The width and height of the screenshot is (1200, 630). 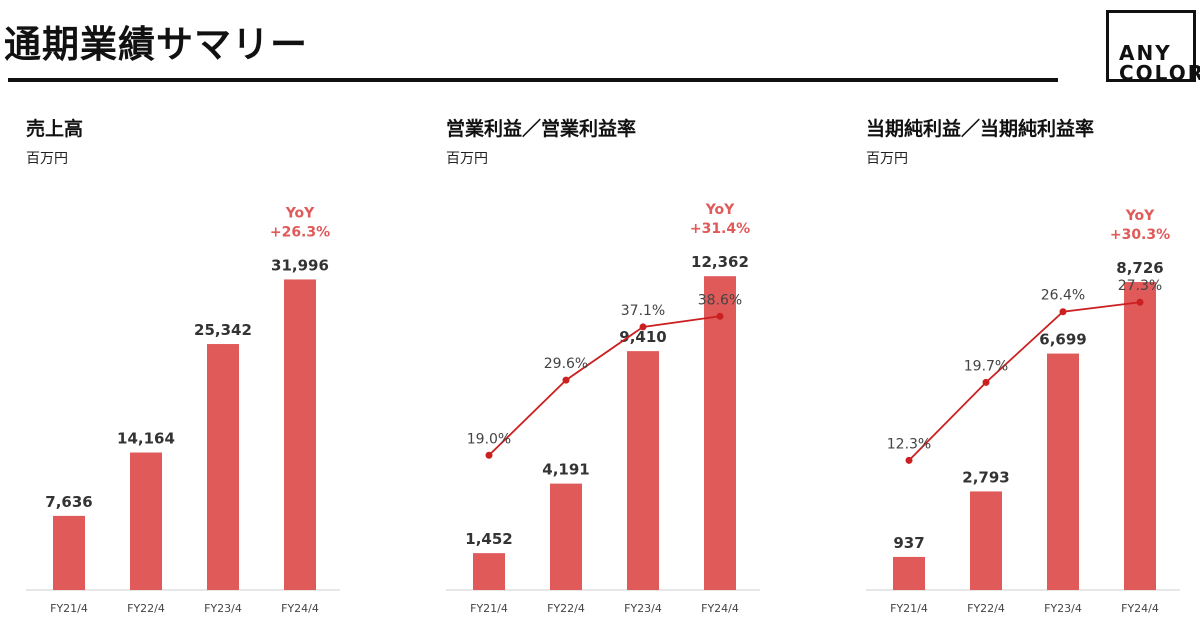 What do you see at coordinates (642, 337) in the screenshot?
I see `bar-value-label: 9,410` at bounding box center [642, 337].